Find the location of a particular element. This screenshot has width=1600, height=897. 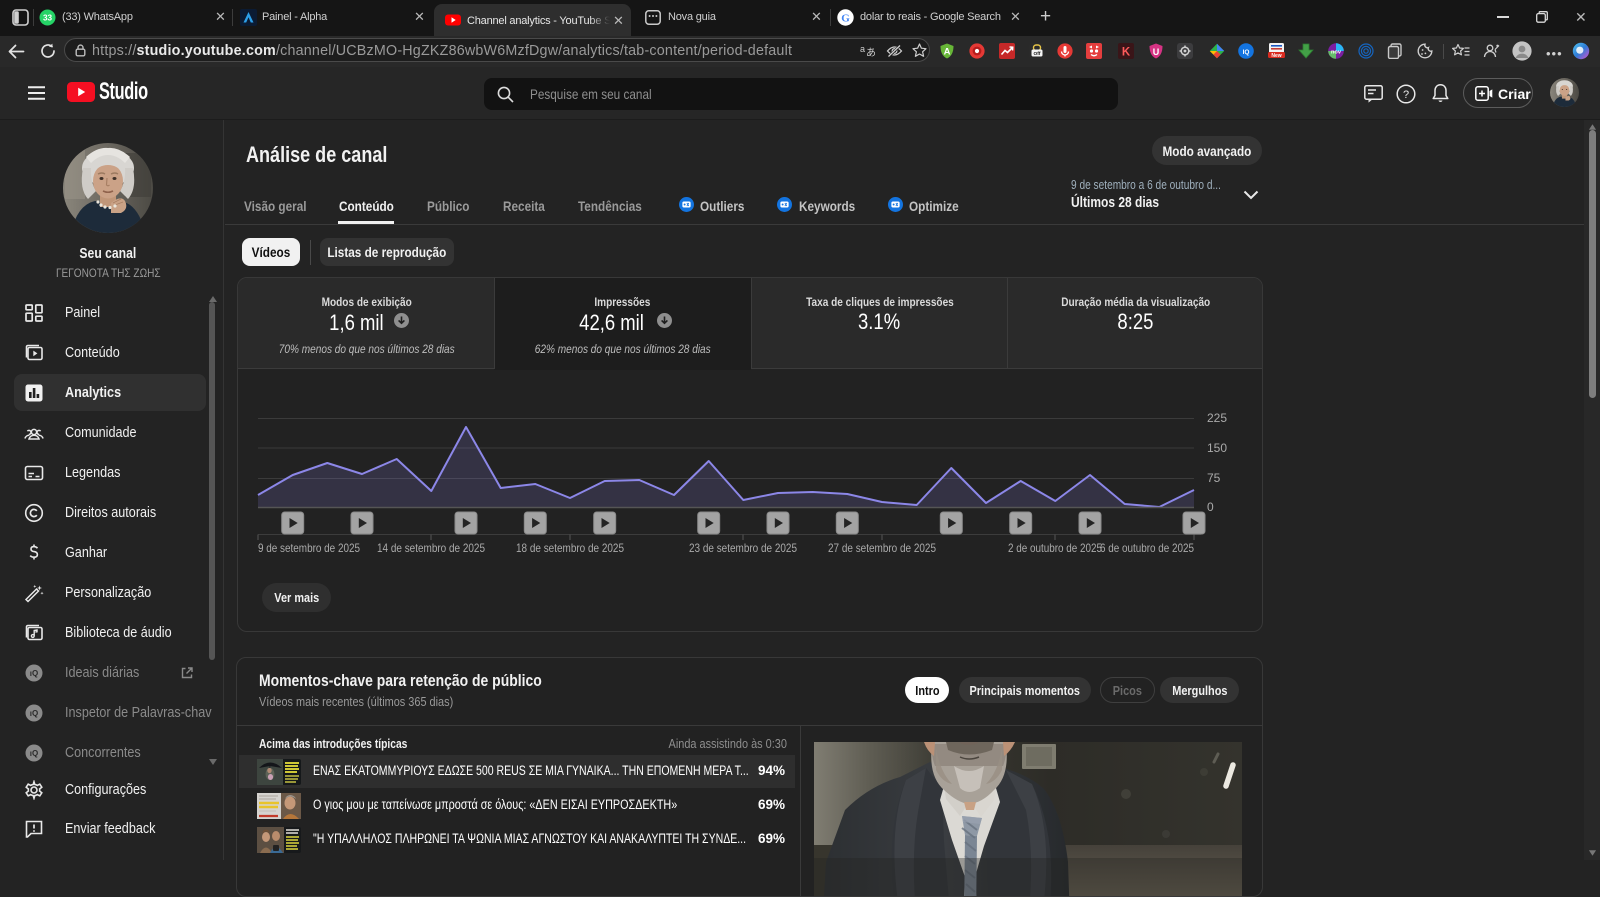

svg-text: あ is located at coordinates (871, 53).